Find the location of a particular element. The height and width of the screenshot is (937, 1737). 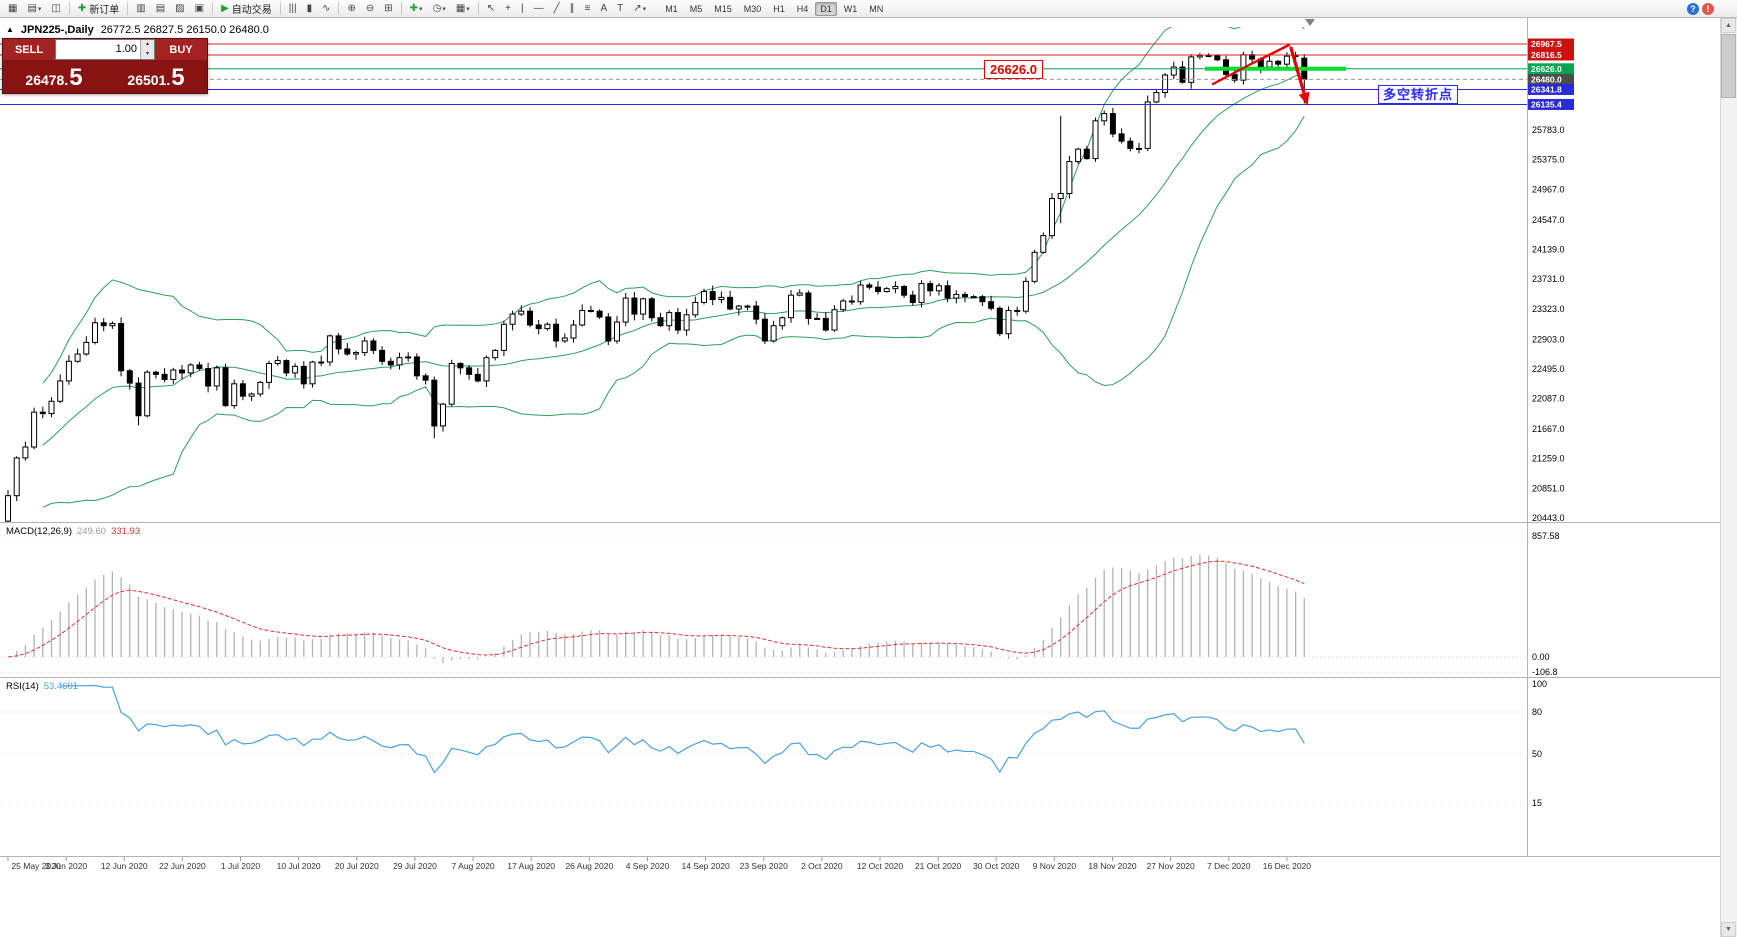

zoom-in-icon: ⊕ is located at coordinates (351, 8).